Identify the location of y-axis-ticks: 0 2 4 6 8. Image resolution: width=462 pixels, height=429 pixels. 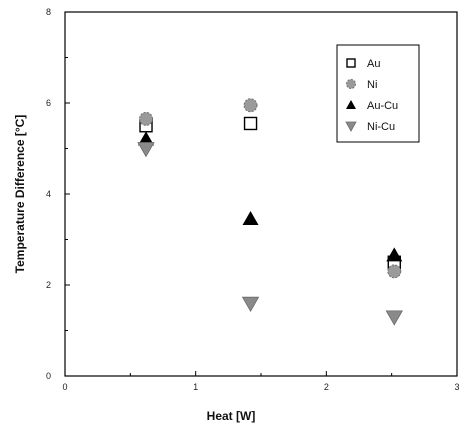
(58, 194).